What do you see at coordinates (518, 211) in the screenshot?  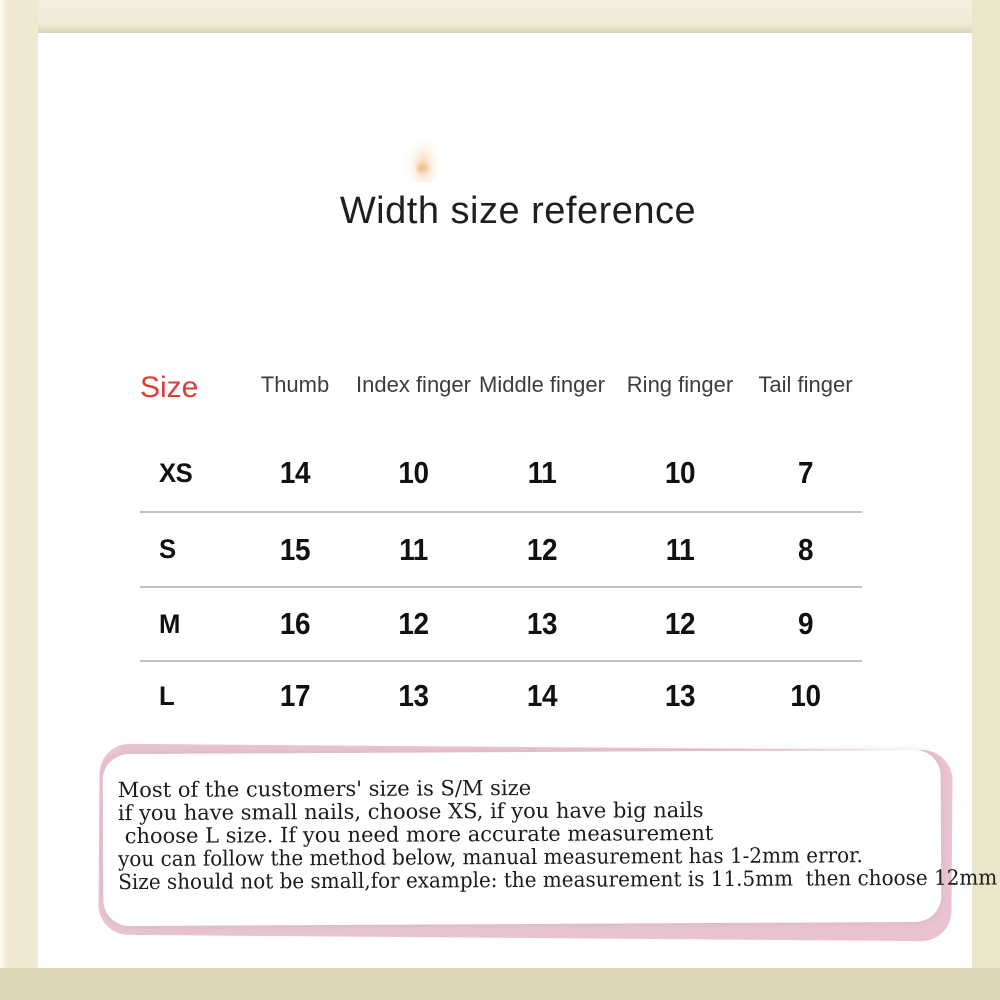 I see `page-title: Width size reference` at bounding box center [518, 211].